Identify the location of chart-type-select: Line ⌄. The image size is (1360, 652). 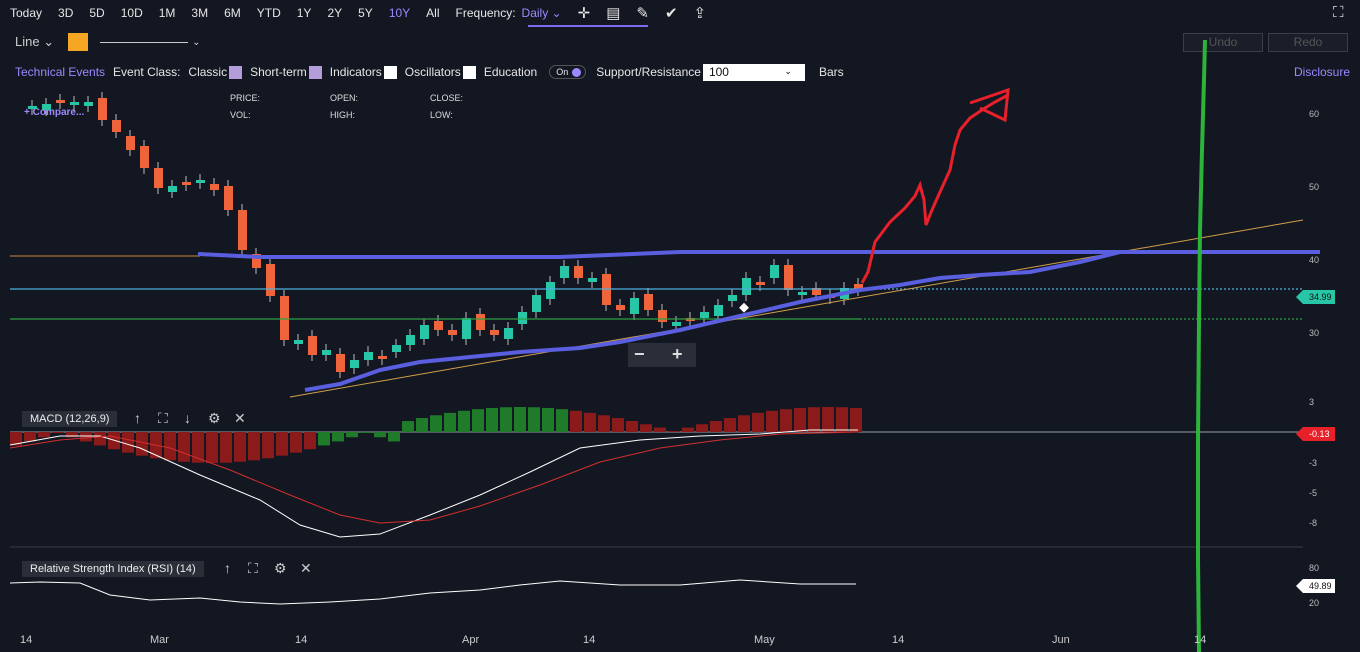
(35, 41).